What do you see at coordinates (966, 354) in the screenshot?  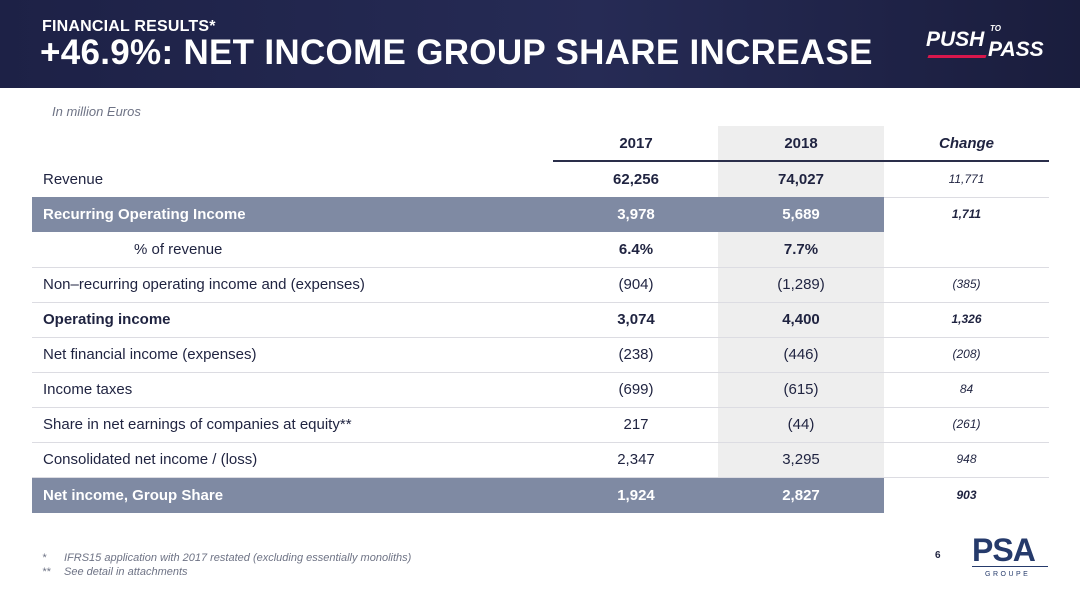 I see `value-change: (208)` at bounding box center [966, 354].